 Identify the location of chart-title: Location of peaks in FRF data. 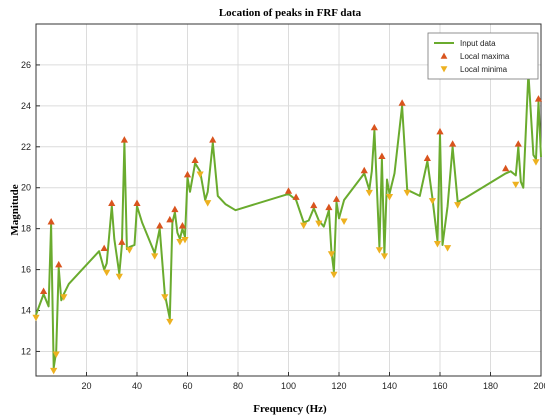
(290, 13).